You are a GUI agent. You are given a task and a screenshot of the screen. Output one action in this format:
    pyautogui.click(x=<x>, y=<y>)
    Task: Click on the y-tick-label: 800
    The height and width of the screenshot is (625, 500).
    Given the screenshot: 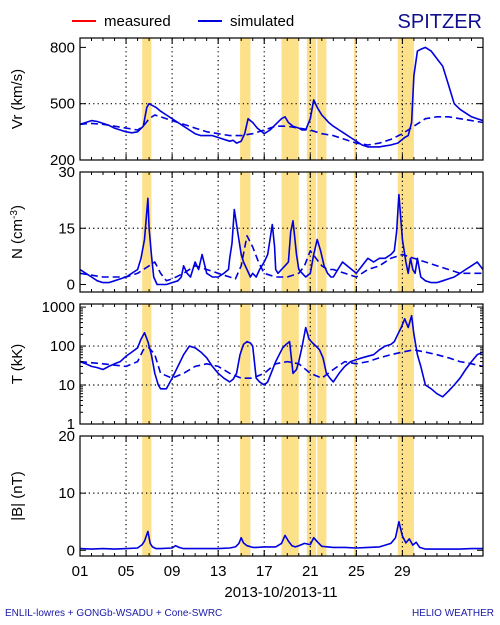 What is the action you would take?
    pyautogui.click(x=62, y=47)
    